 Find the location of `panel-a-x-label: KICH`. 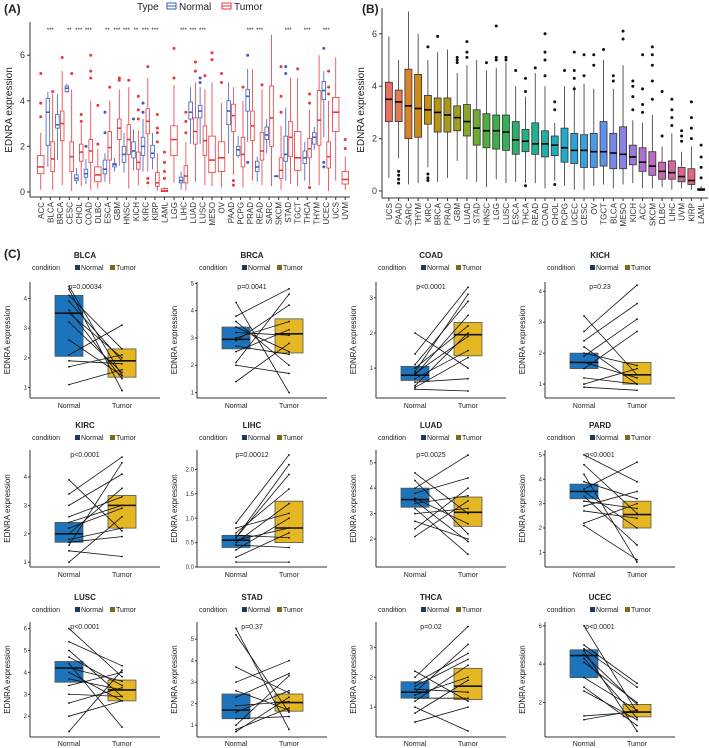

panel-a-x-label: KICH is located at coordinates (136, 211).